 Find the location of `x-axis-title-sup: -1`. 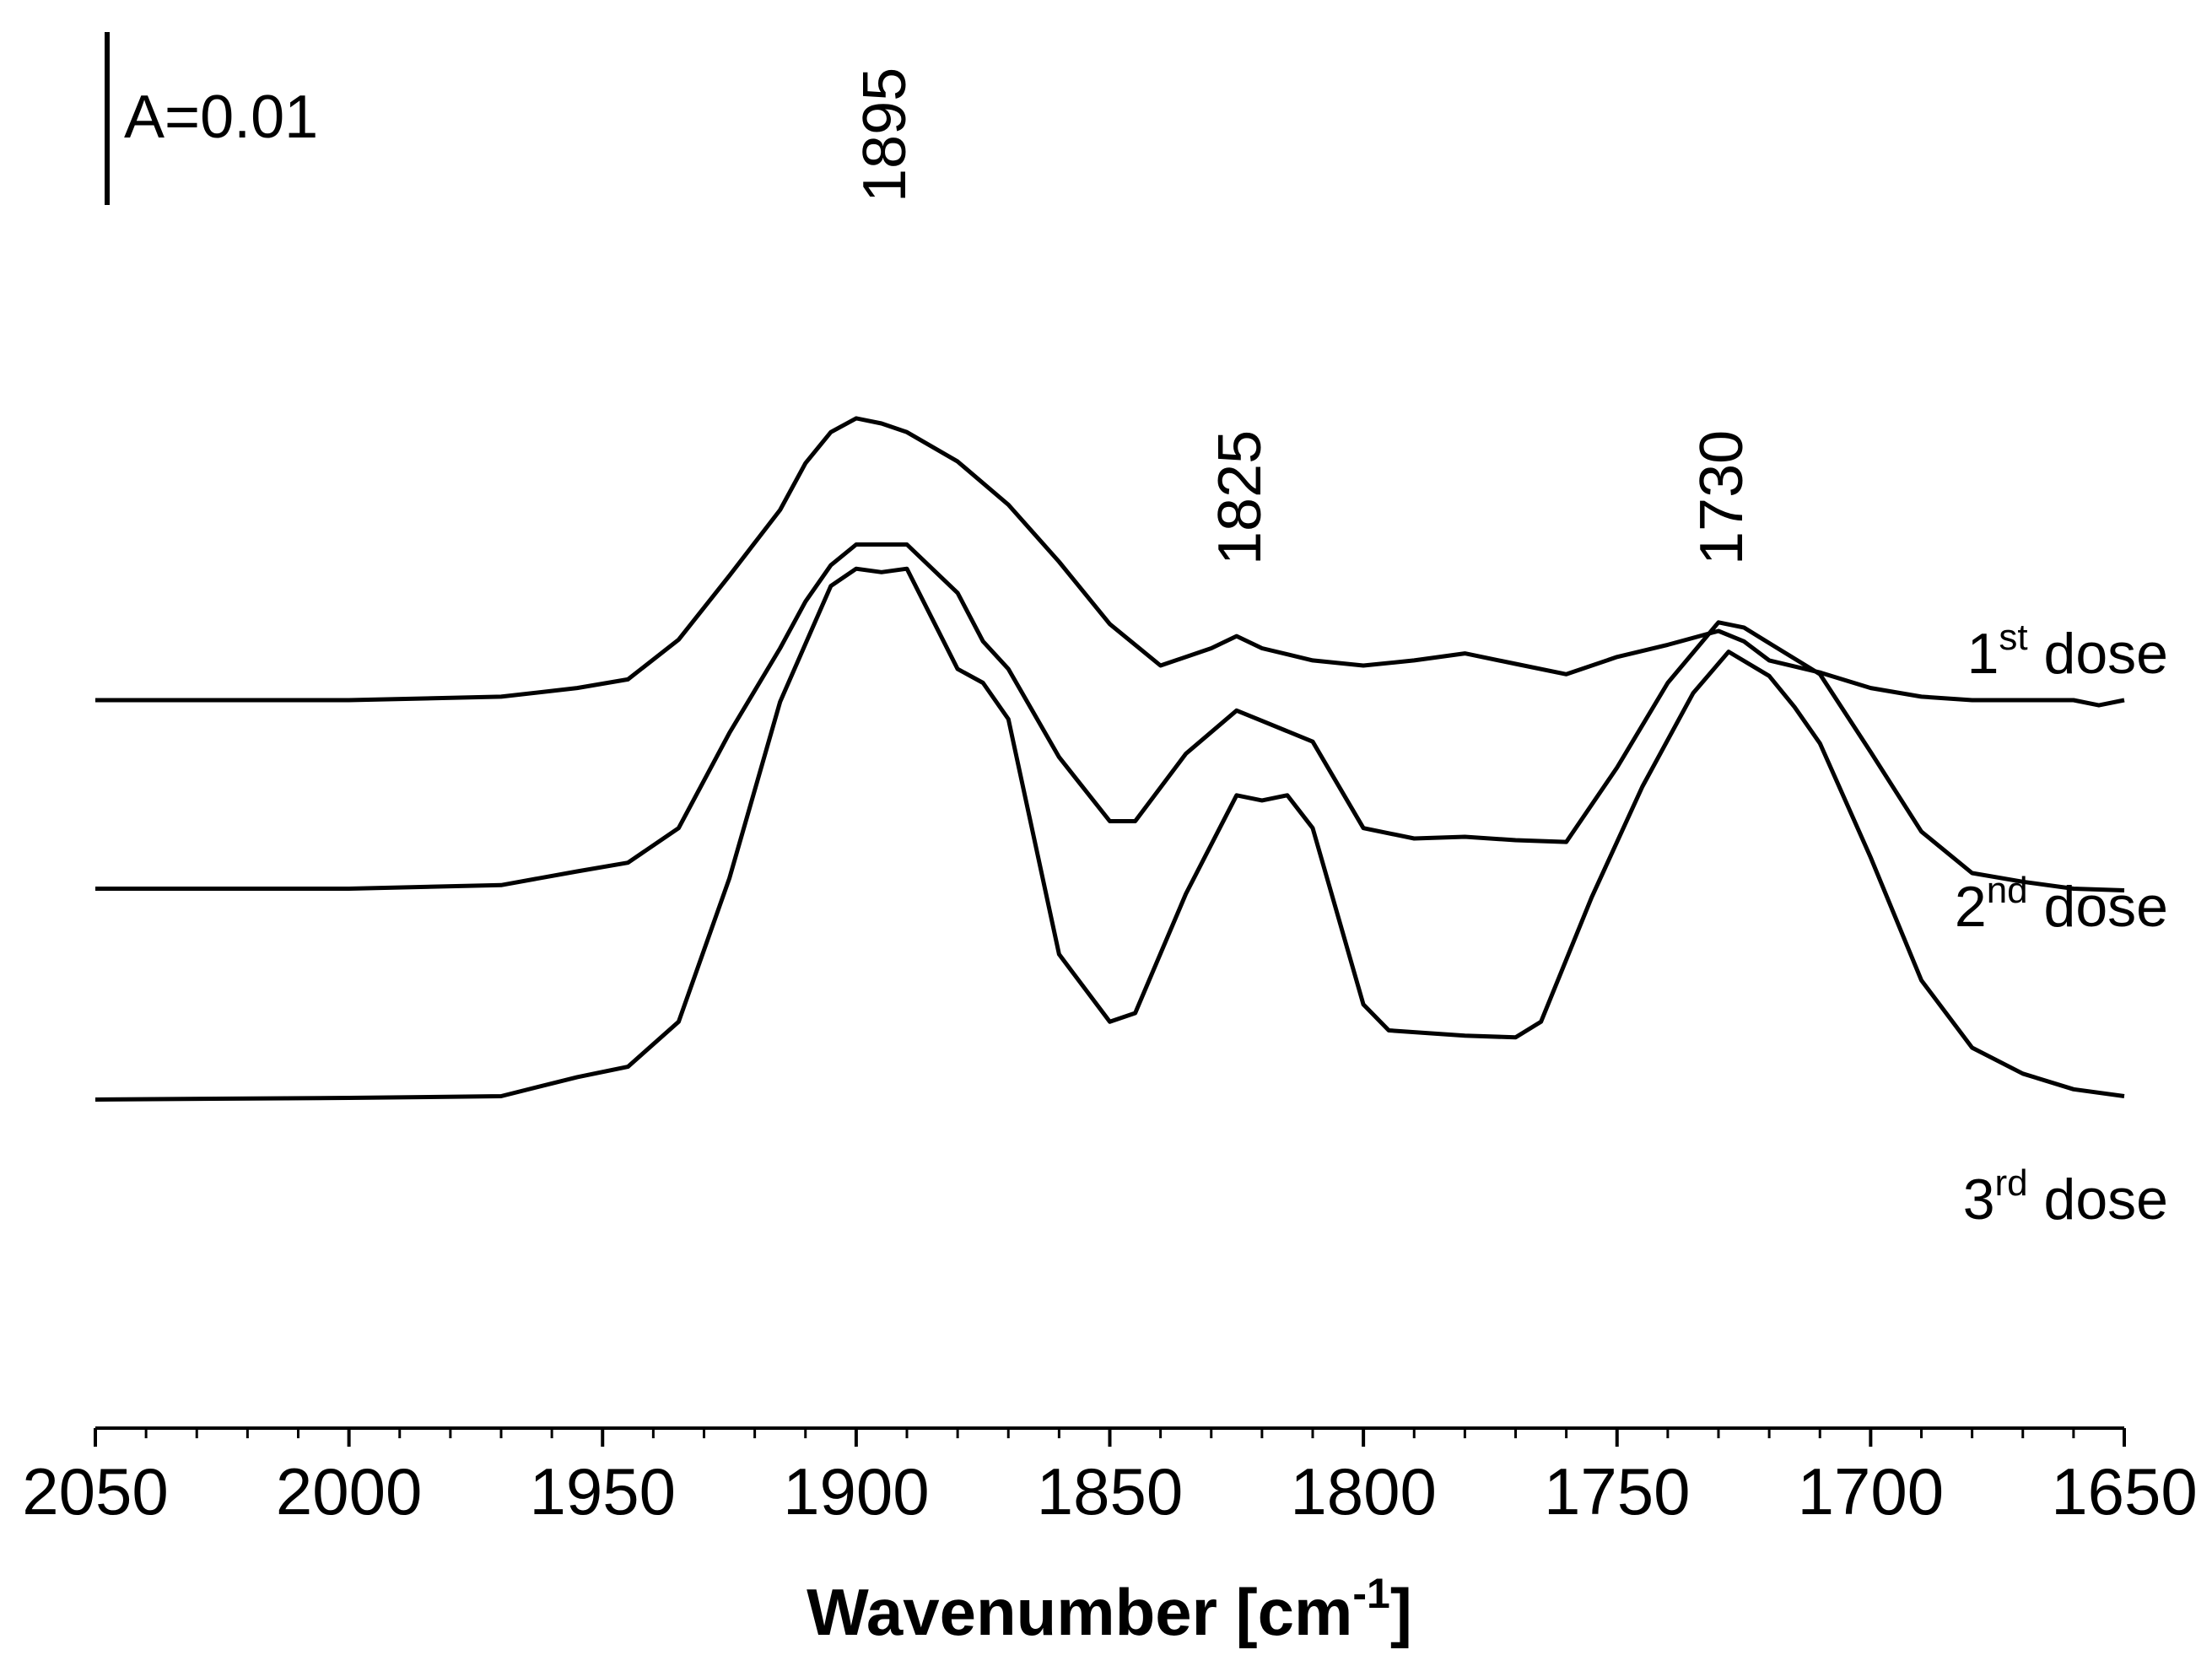

x-axis-title-sup: -1 is located at coordinates (1370, 1593).